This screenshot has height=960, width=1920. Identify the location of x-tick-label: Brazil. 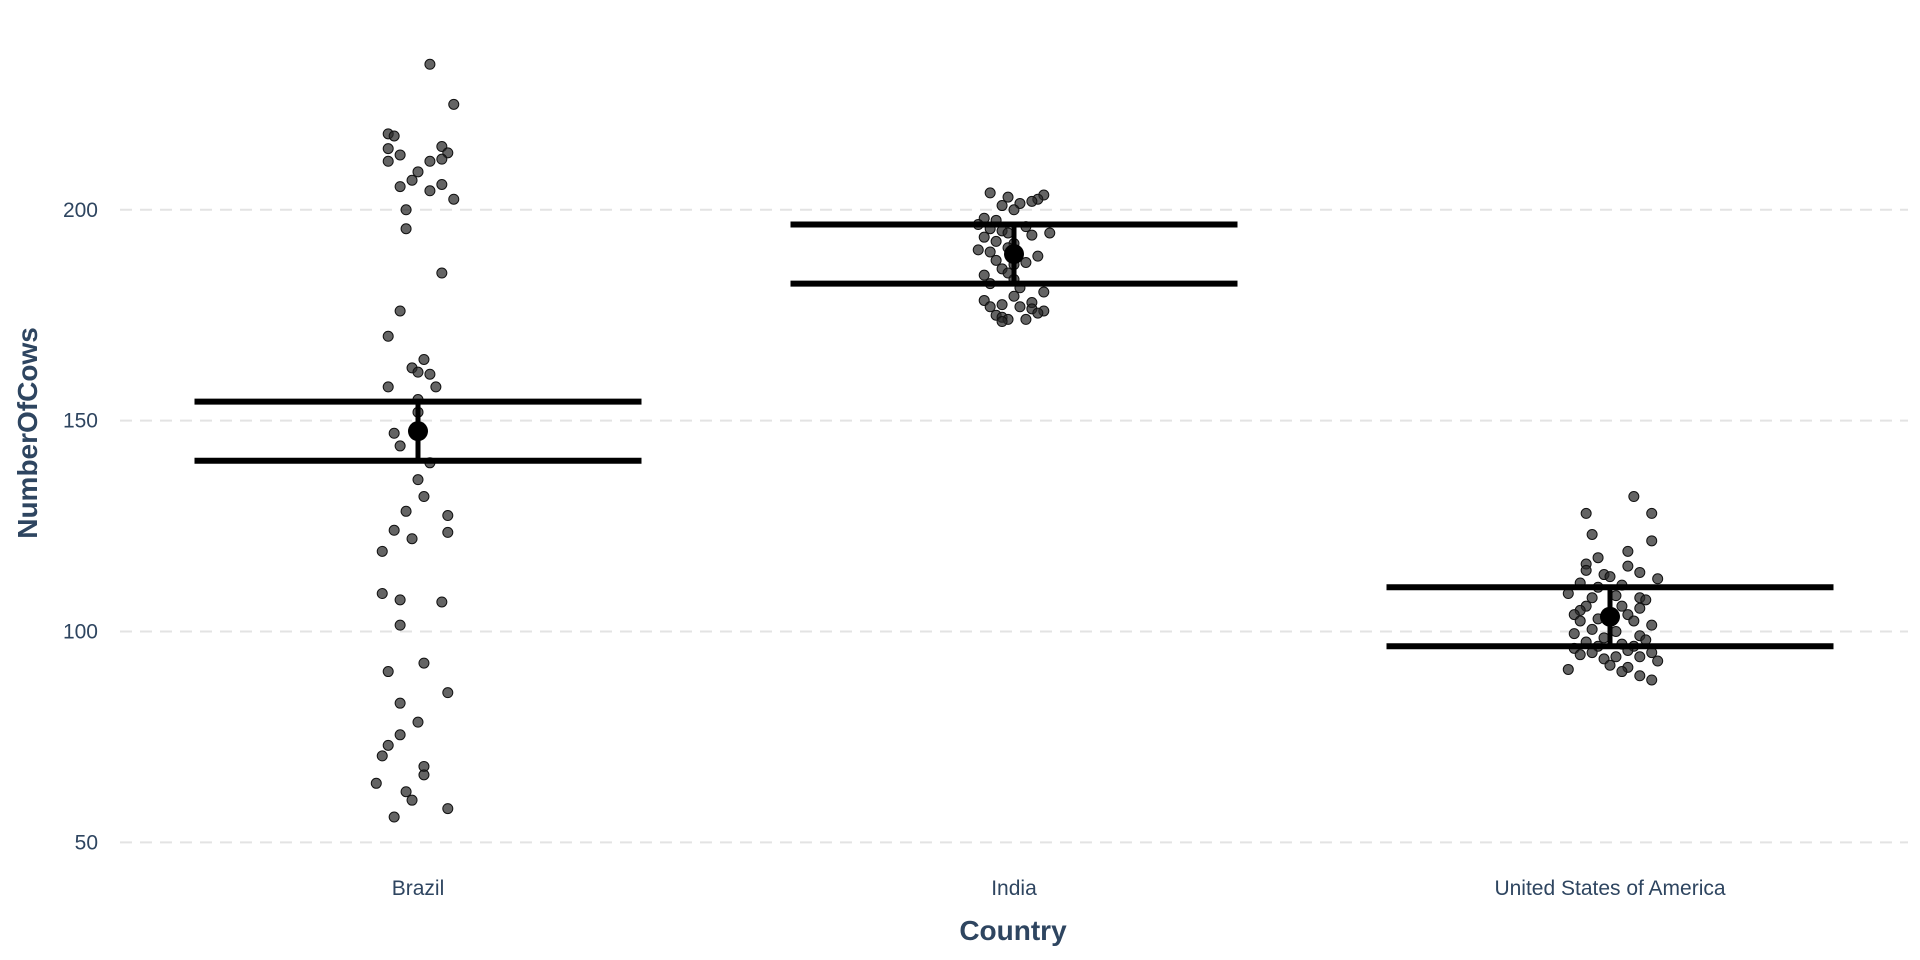
(418, 888).